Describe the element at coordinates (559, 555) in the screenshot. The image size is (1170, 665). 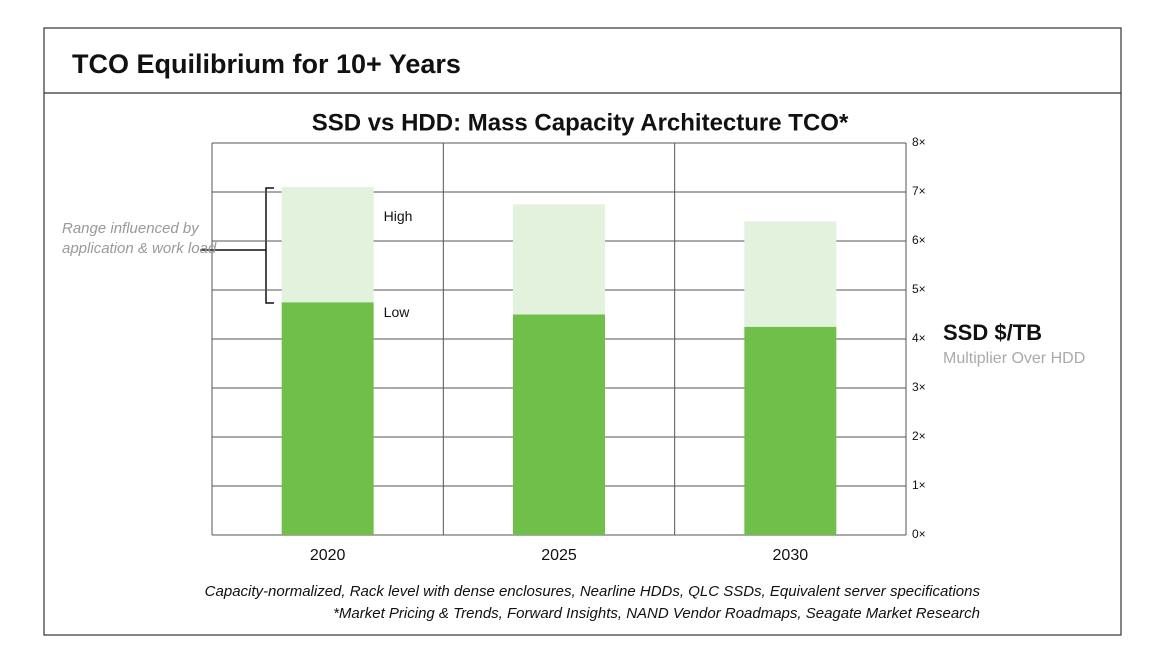
I see `x-tick-label: 2025` at that location.